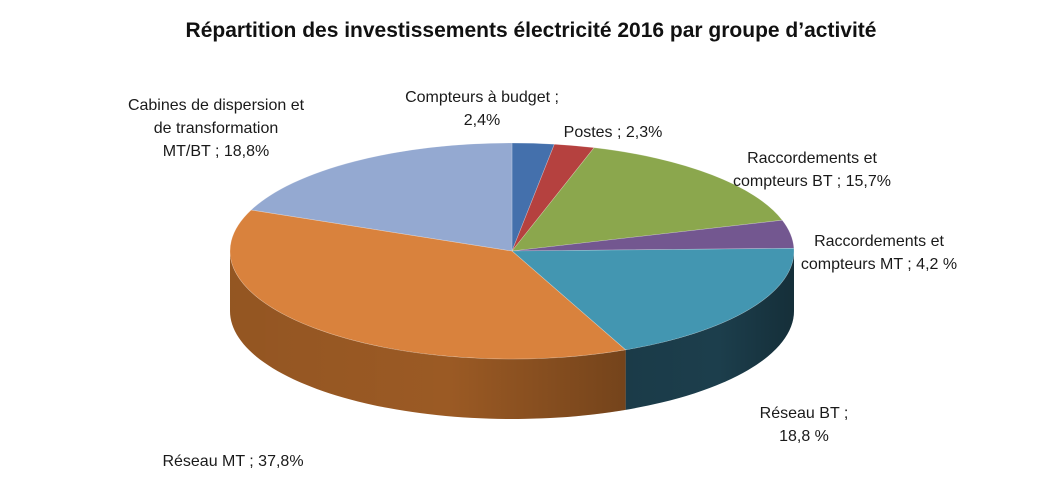 The image size is (1063, 481). I want to click on data-label-line: 2,4%, so click(482, 120).